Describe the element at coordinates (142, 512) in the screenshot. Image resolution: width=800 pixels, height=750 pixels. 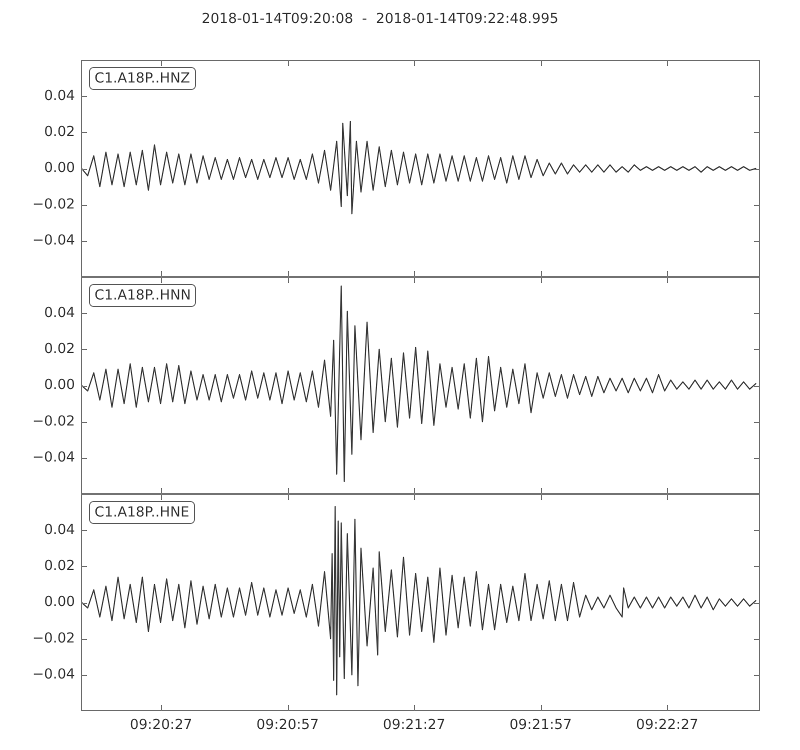
I see `annotation: C1.A18P..HNE` at that location.